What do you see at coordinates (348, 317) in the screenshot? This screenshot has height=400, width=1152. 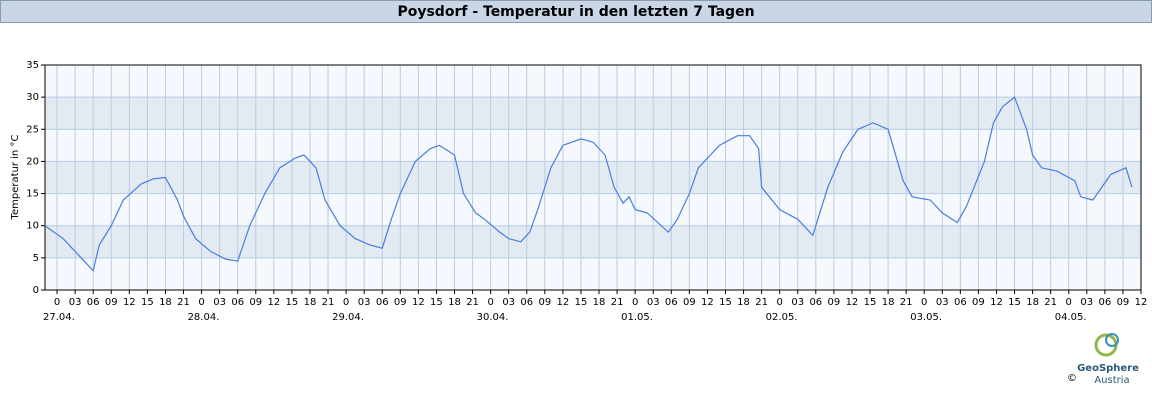 I see `date-label: 29.04.` at bounding box center [348, 317].